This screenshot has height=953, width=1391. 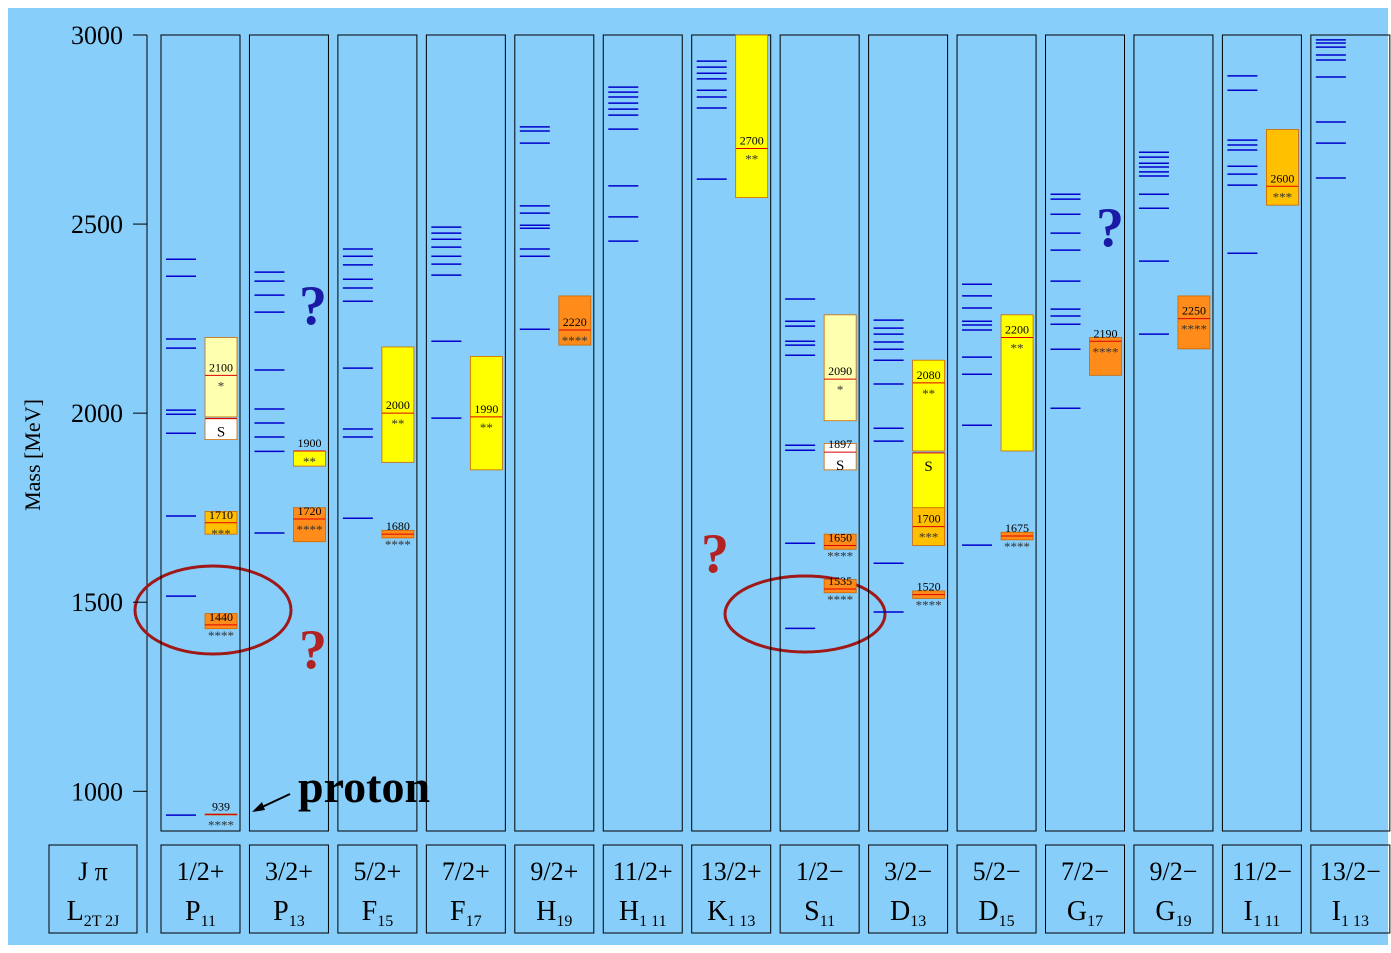 I want to click on wave-label: D13, so click(x=908, y=913).